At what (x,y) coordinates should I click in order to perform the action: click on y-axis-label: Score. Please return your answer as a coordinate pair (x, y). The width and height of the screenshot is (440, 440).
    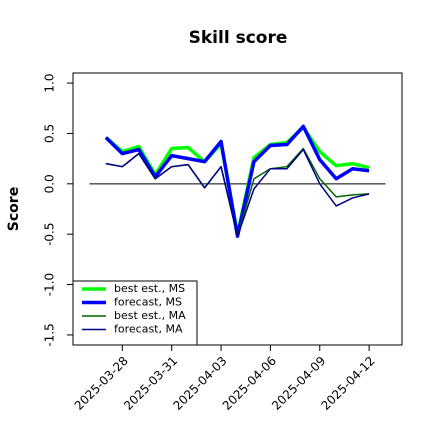
    Looking at the image, I should click on (14, 209).